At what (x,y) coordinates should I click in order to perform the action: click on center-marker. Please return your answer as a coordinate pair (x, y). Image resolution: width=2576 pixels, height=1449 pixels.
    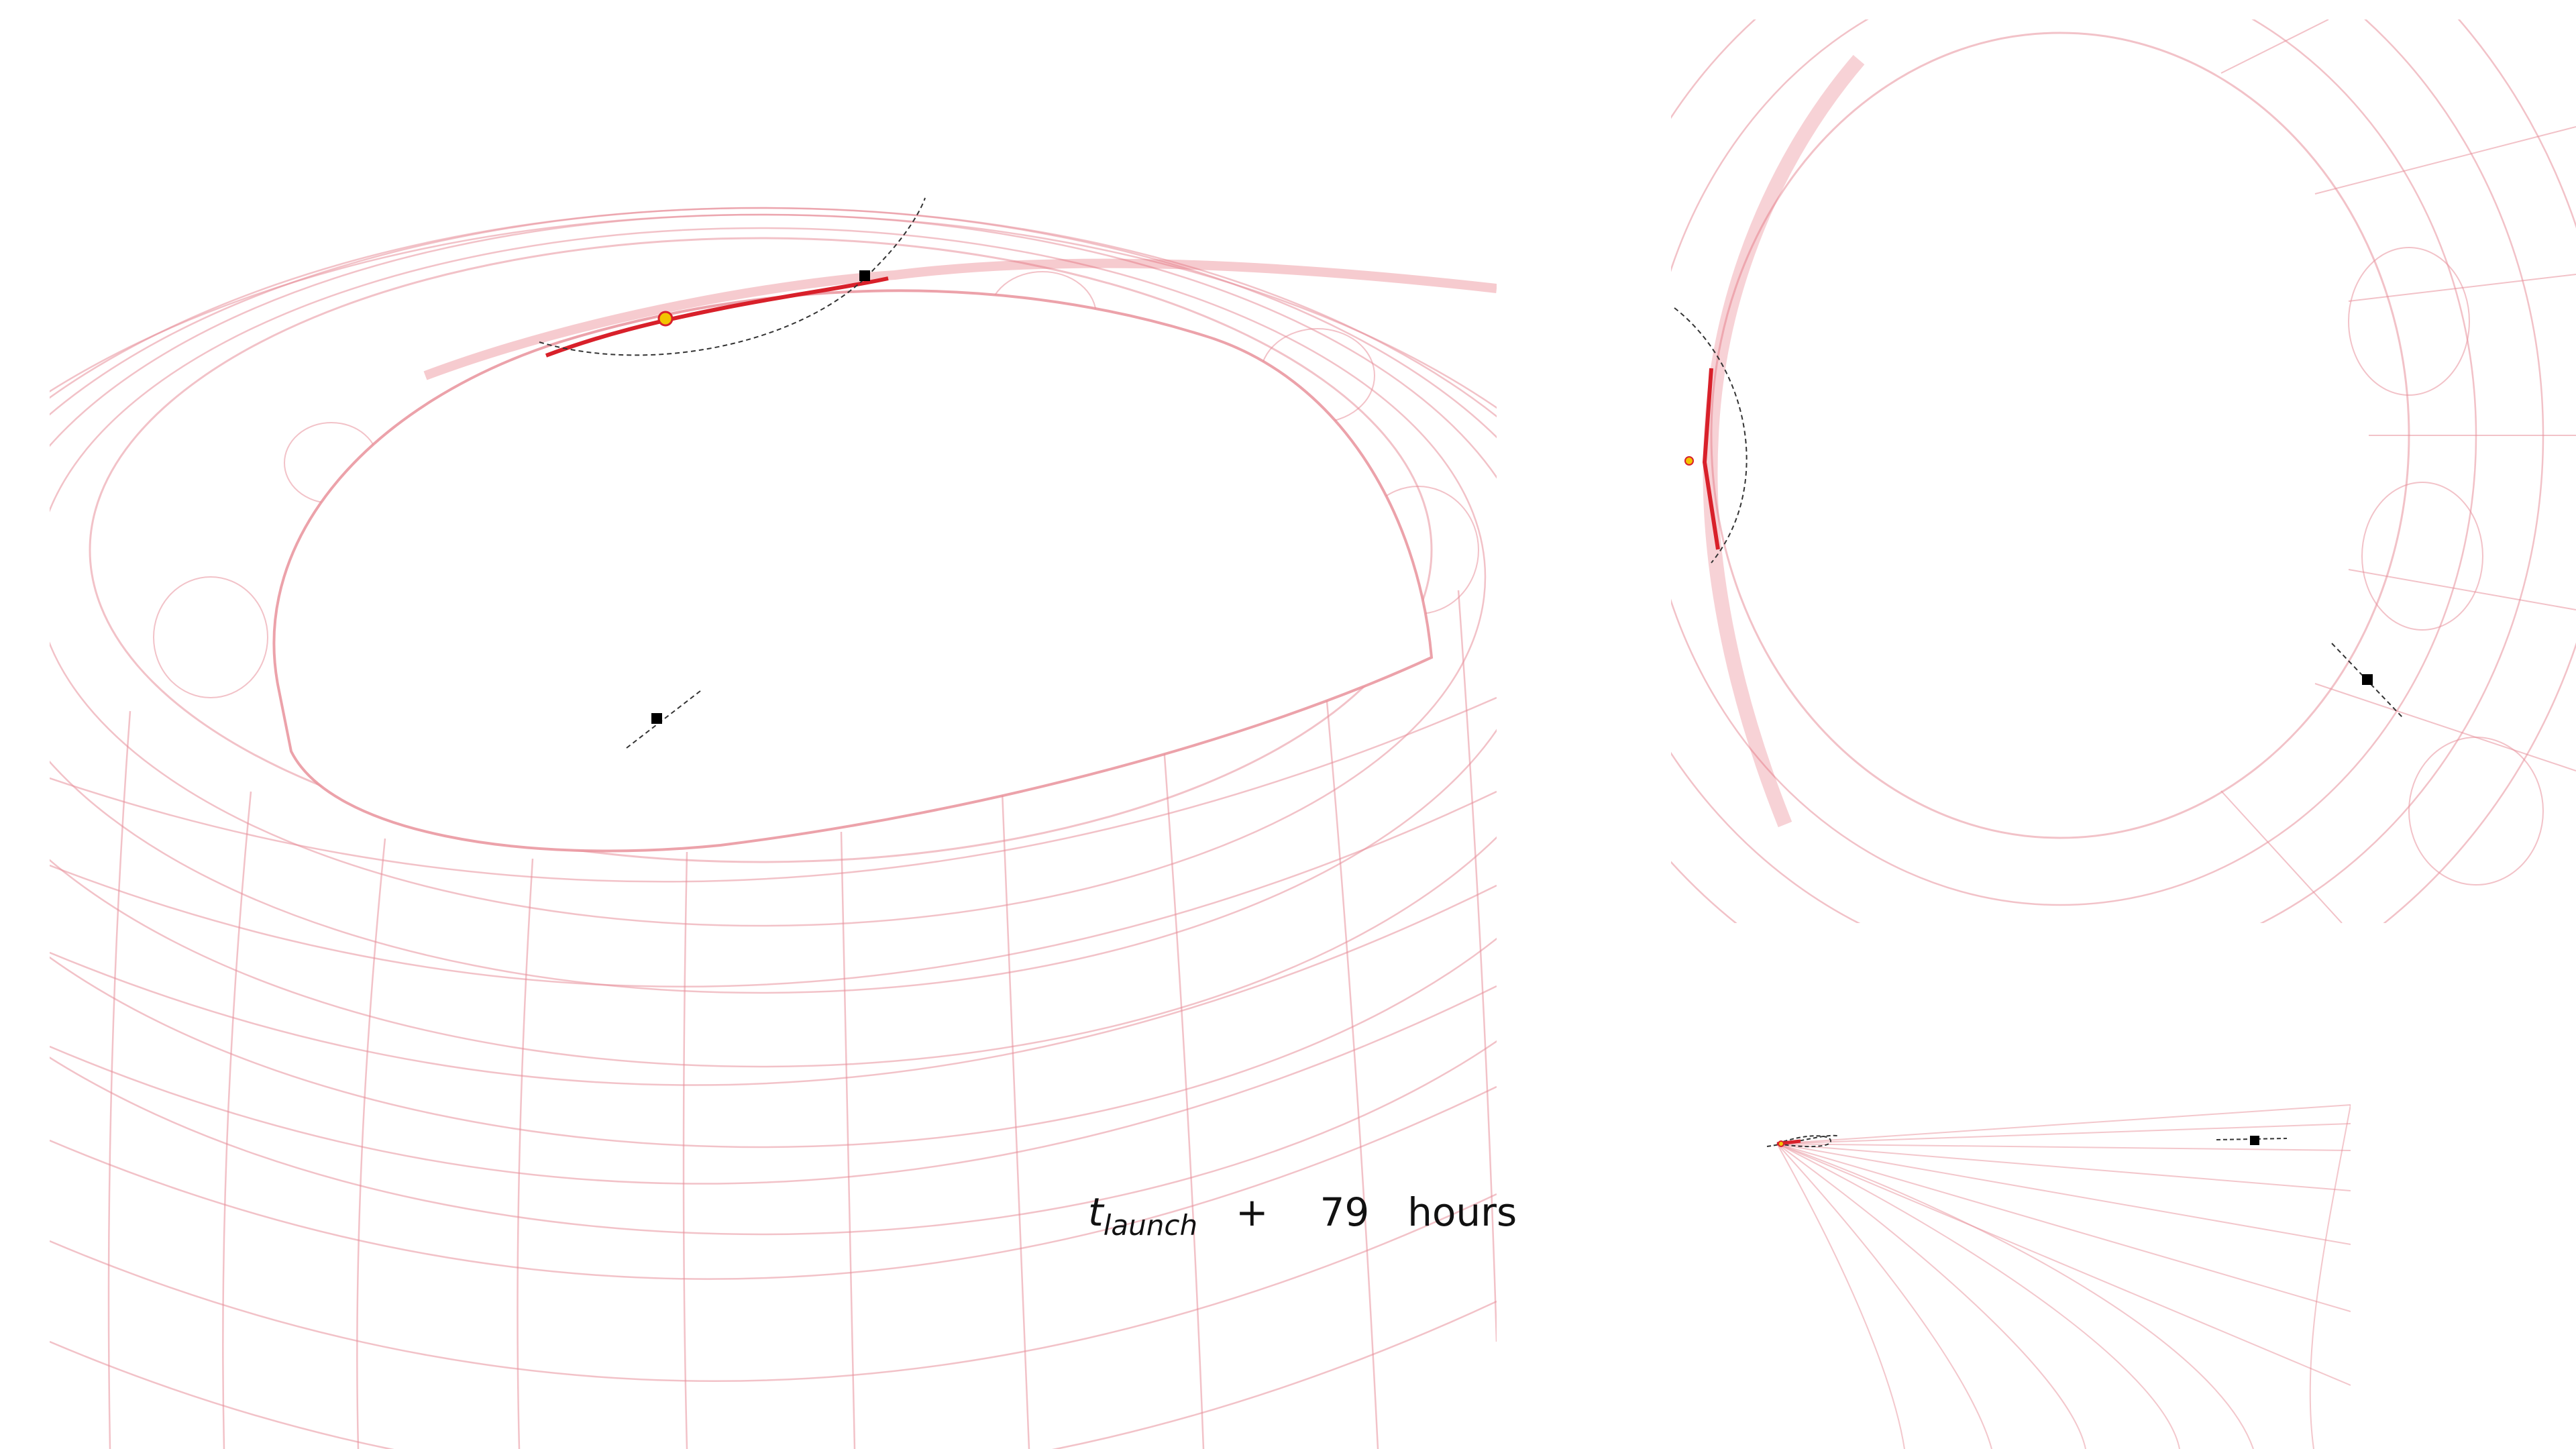
    Looking at the image, I should click on (656, 718).